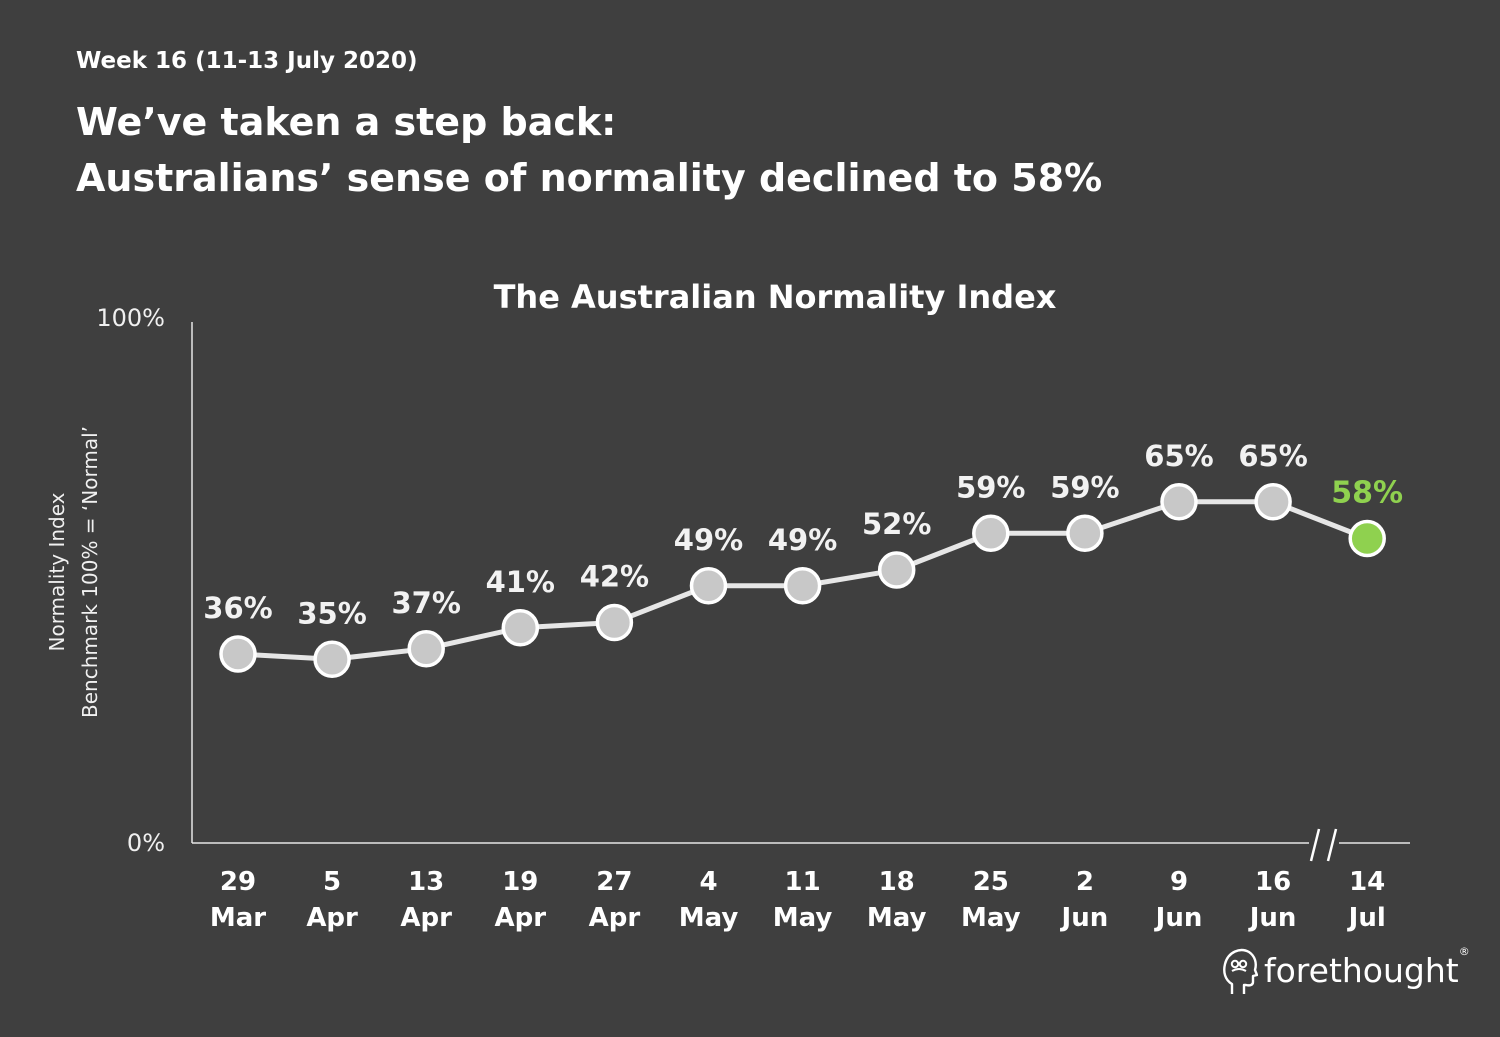 The image size is (1500, 1037). Describe the element at coordinates (145, 843) in the screenshot. I see `y-tick-label-bottom: 0%` at that location.